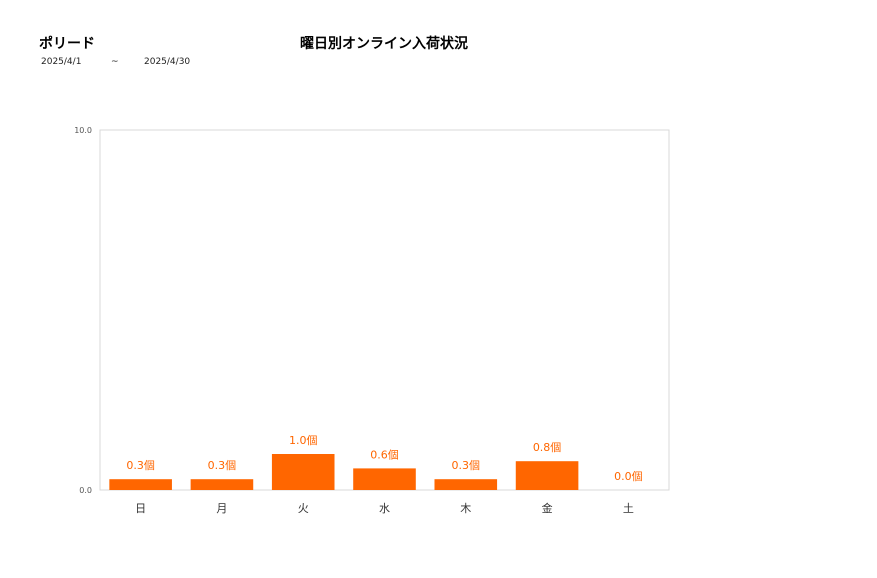 The image size is (877, 578). What do you see at coordinates (85, 490) in the screenshot?
I see `y-tick-label: 0.0` at bounding box center [85, 490].